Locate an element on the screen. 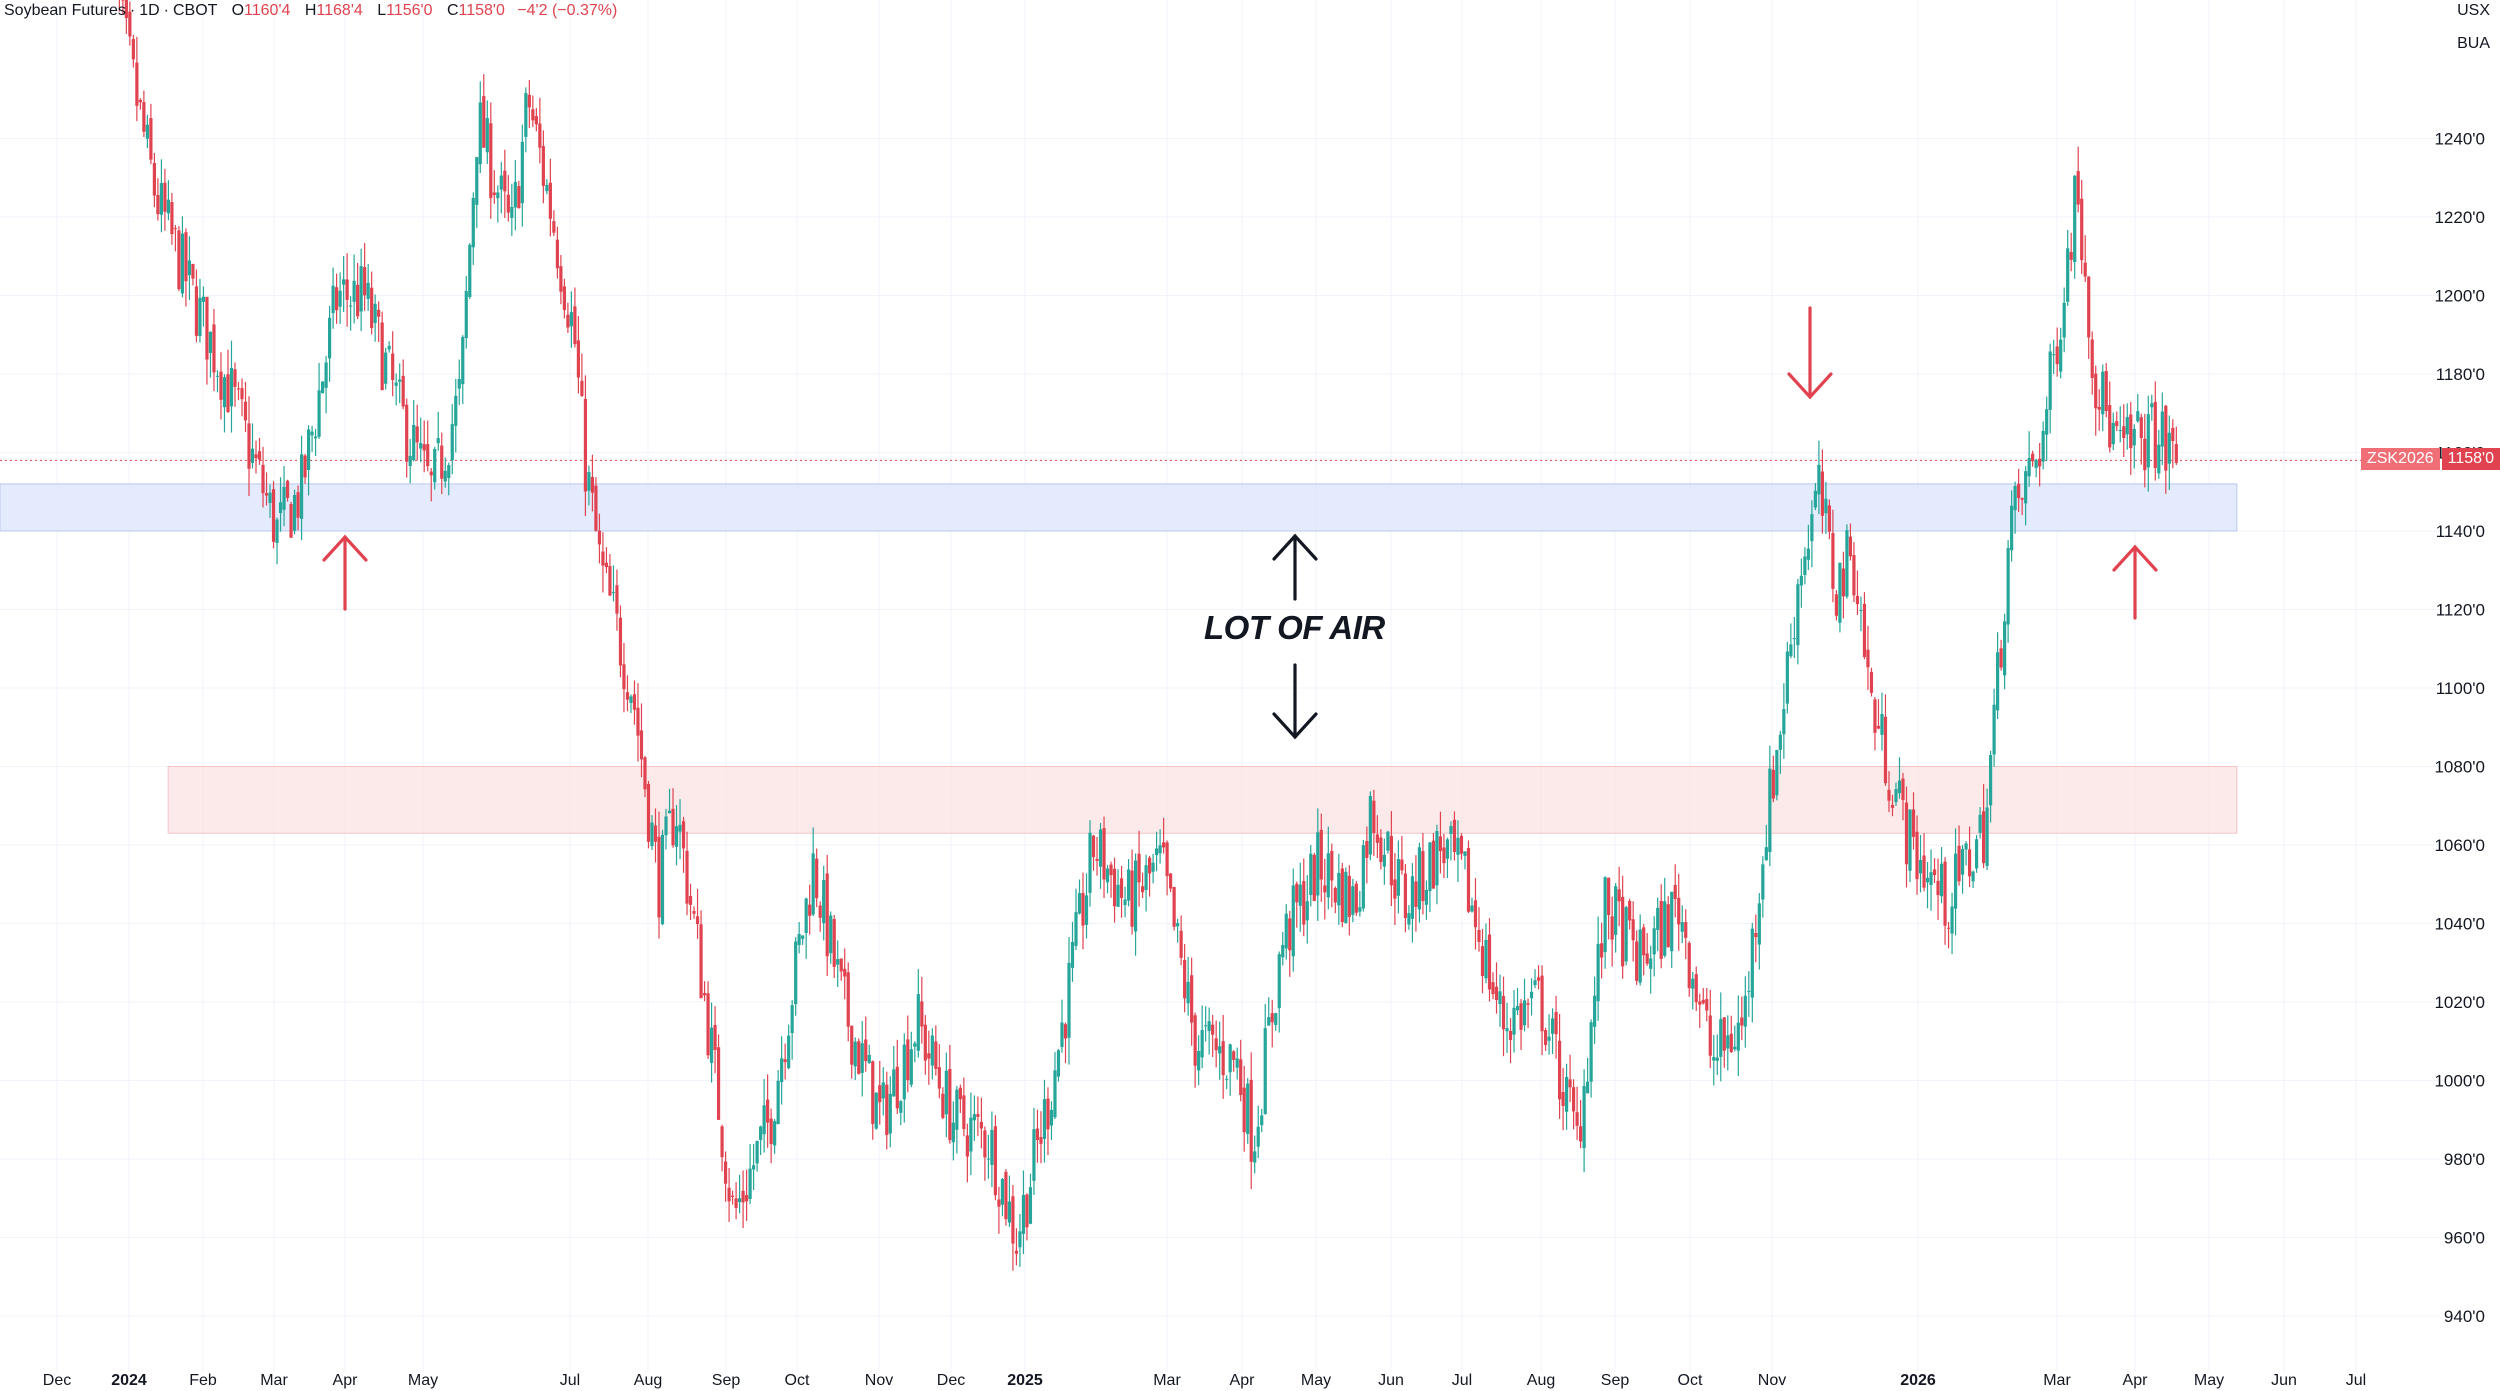  x-tick-label: Oct is located at coordinates (797, 1380).